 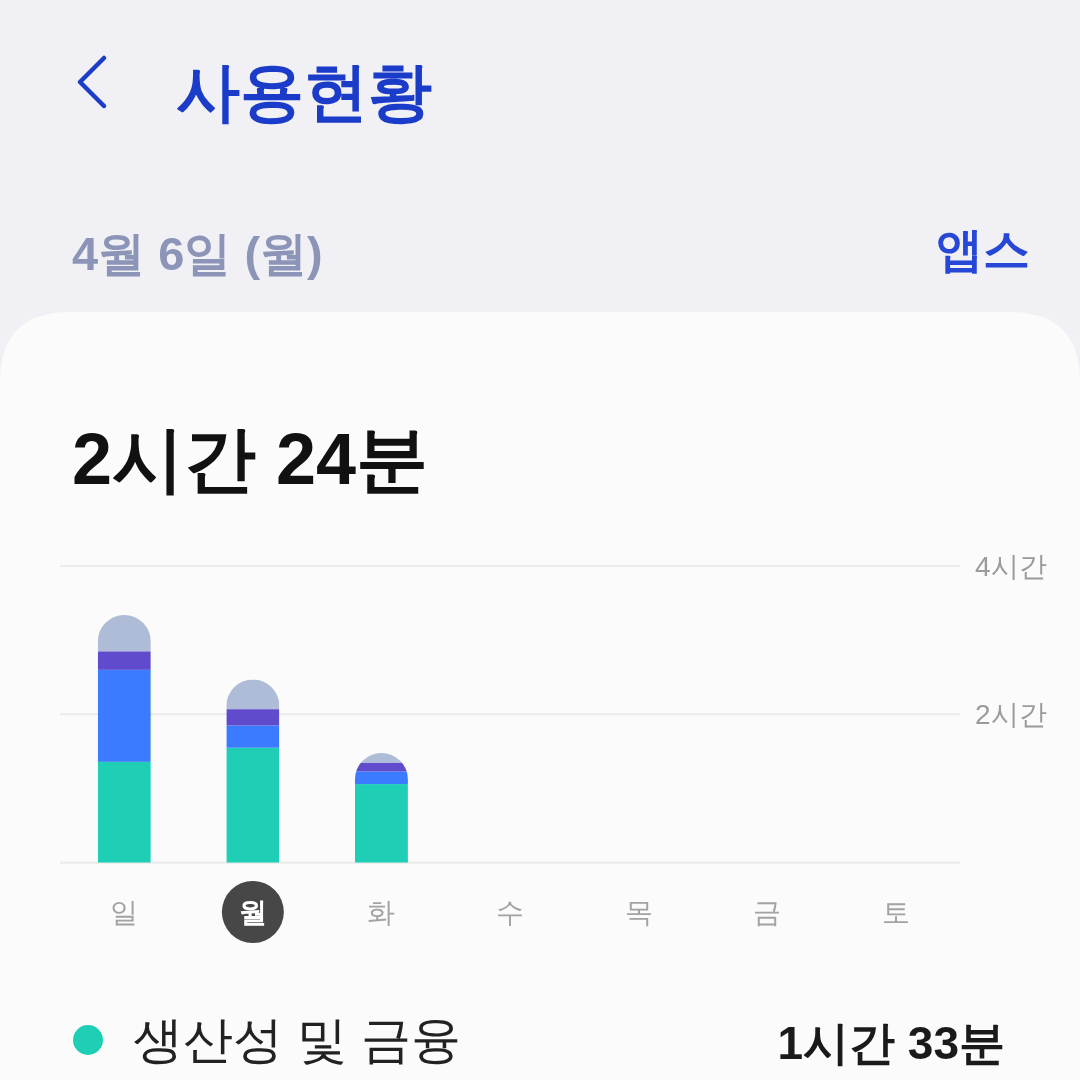 I want to click on y-tick-label: 2시간, so click(x=1011, y=715).